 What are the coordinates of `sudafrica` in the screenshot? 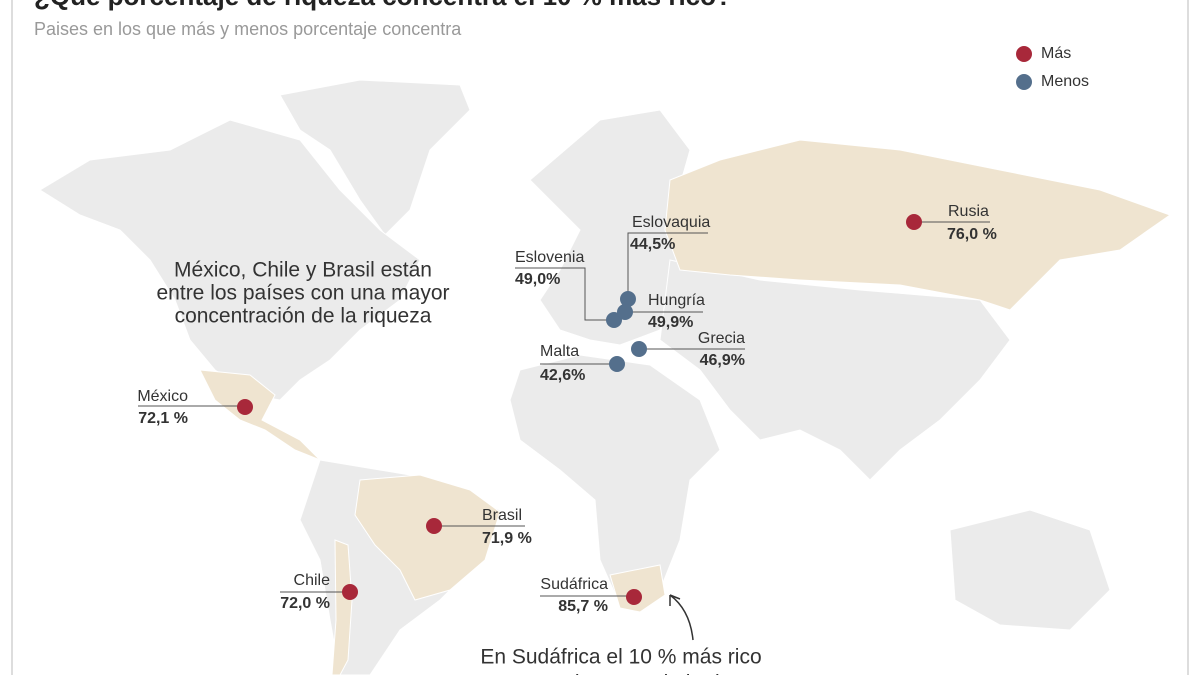 It's located at (637, 588).